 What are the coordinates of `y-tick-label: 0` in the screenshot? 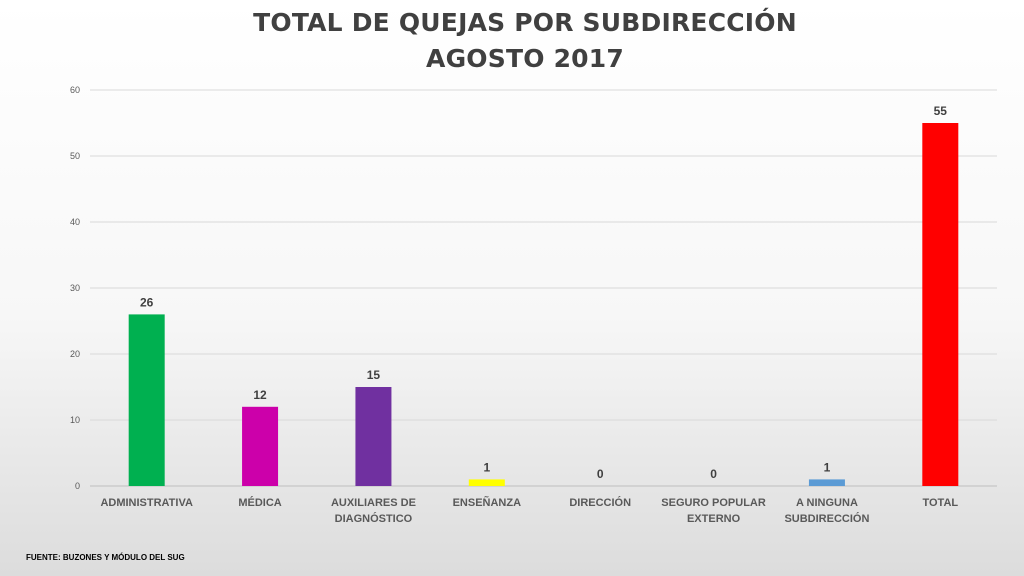 It's located at (77, 486).